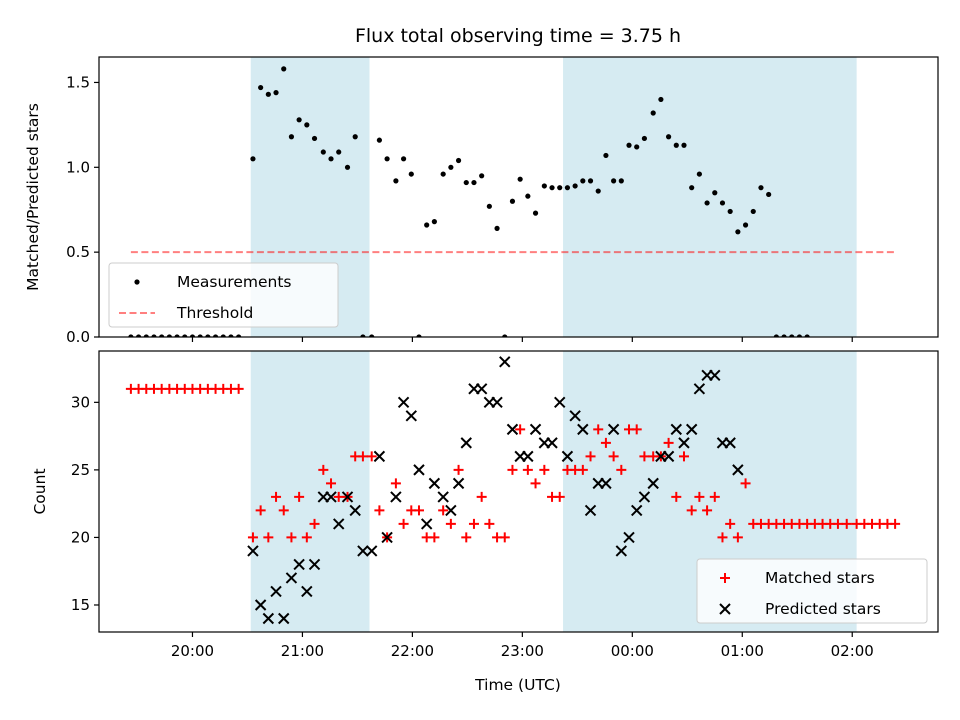  I want to click on legend-label: Threshold, so click(214, 313).